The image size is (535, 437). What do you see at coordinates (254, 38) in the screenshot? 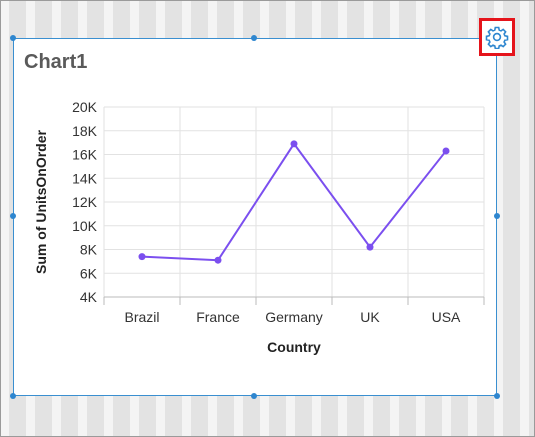
I see `resize-handle-top` at bounding box center [254, 38].